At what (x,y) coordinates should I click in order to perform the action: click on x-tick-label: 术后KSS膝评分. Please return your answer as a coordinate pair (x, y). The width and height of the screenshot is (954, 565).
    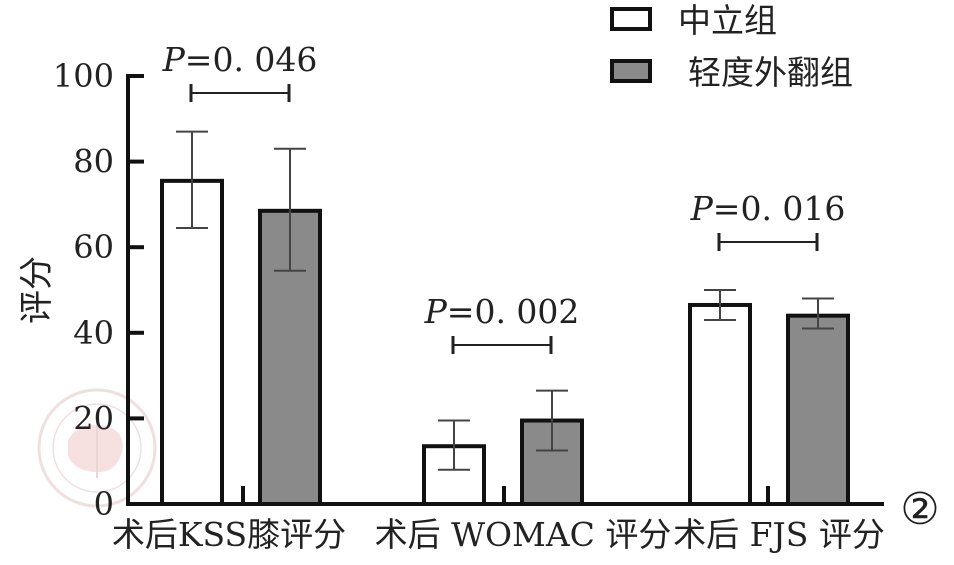
    Looking at the image, I should click on (229, 534).